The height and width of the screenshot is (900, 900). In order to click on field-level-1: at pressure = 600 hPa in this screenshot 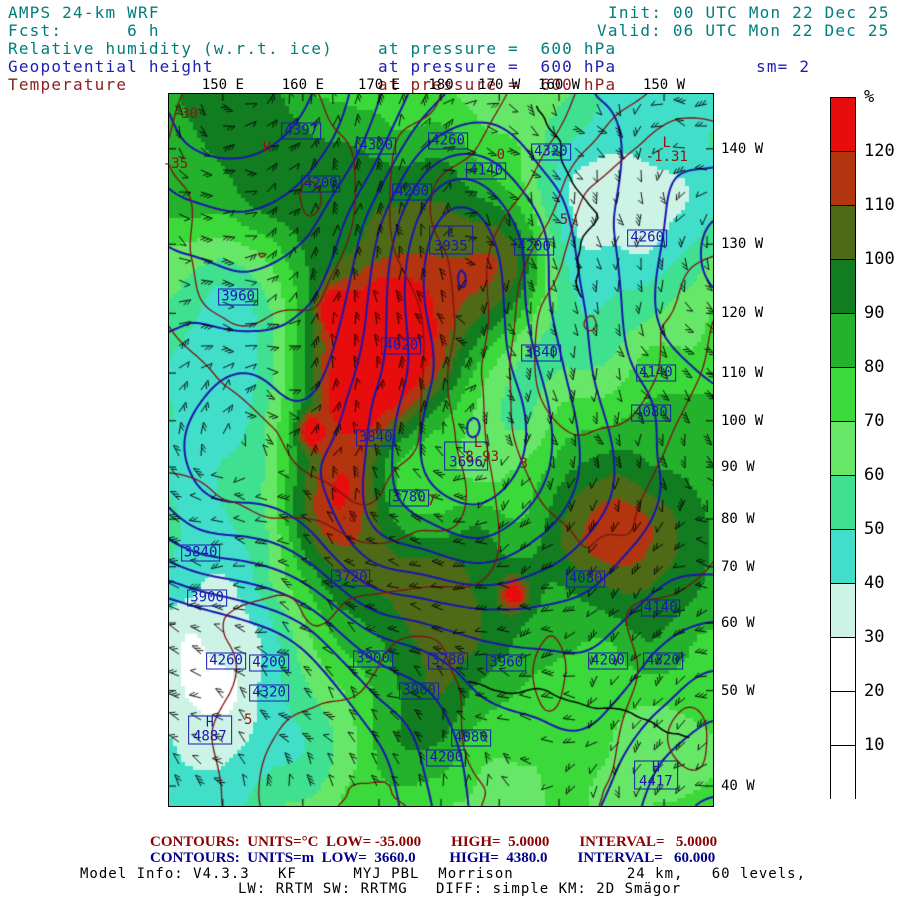, I will do `click(497, 66)`.